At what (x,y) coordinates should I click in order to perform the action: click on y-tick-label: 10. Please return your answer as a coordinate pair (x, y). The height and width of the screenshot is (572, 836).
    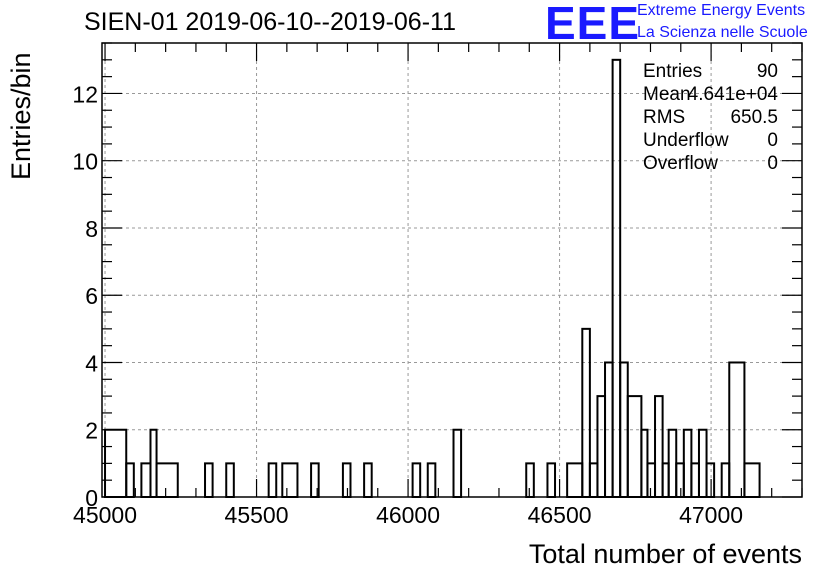
    Looking at the image, I should click on (85, 162).